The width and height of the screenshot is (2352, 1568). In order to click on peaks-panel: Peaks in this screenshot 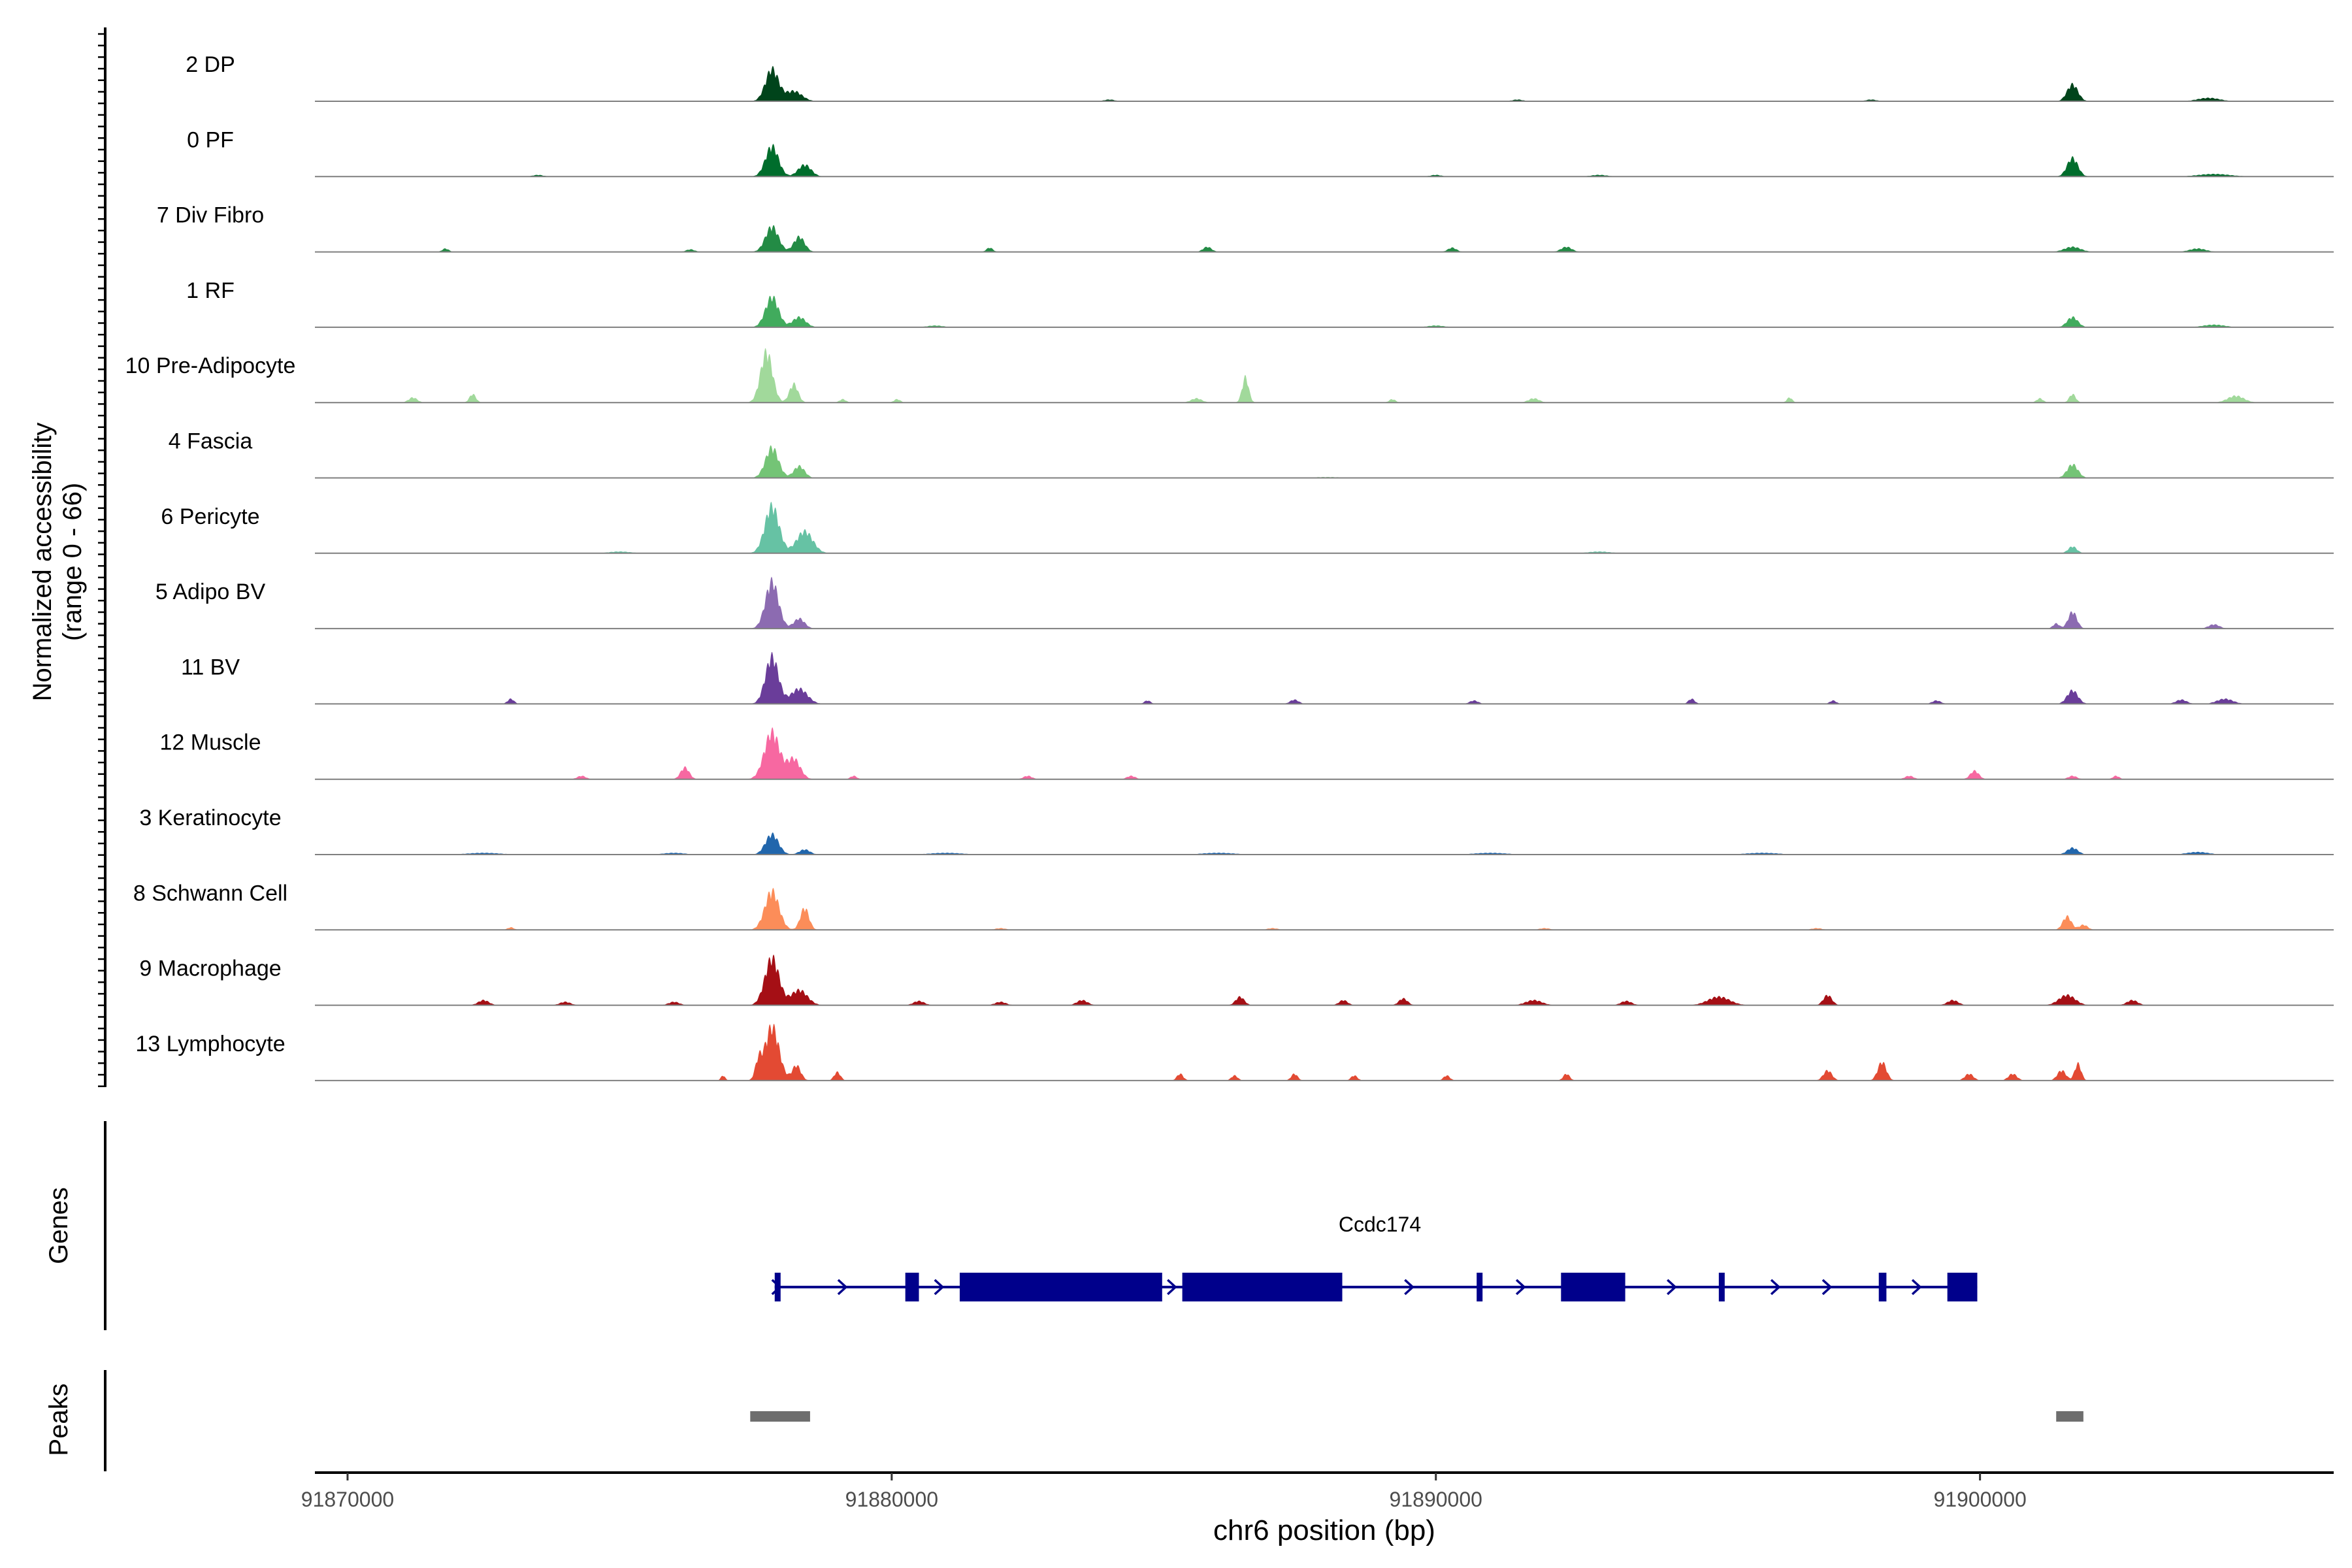, I will do `click(1063, 1420)`.